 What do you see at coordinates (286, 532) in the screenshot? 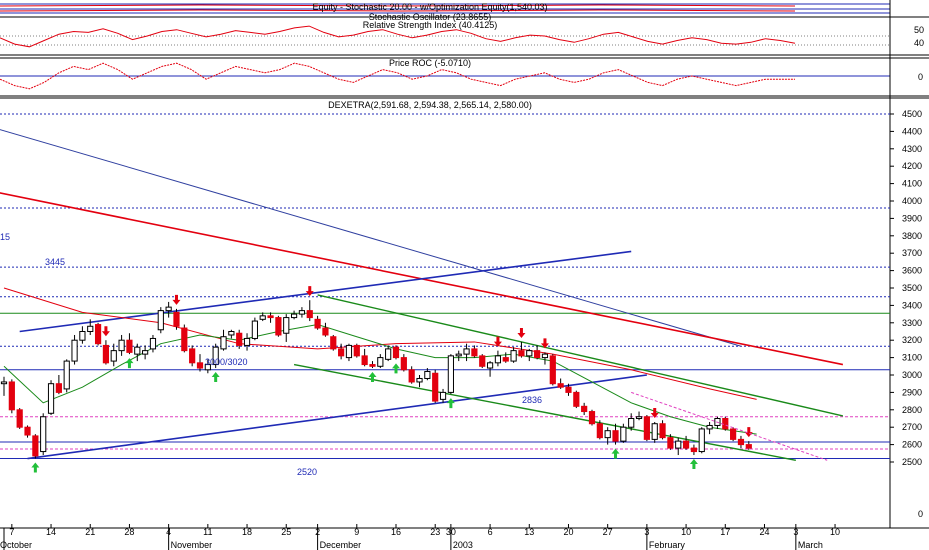
I see `x-tick-label: 25` at bounding box center [286, 532].